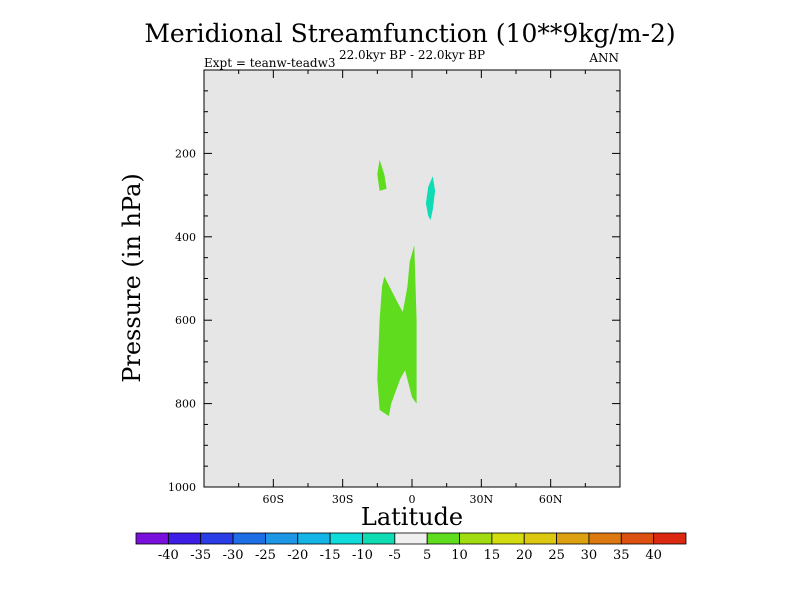  Describe the element at coordinates (427, 555) in the screenshot. I see `colorbar-label: 5` at that location.